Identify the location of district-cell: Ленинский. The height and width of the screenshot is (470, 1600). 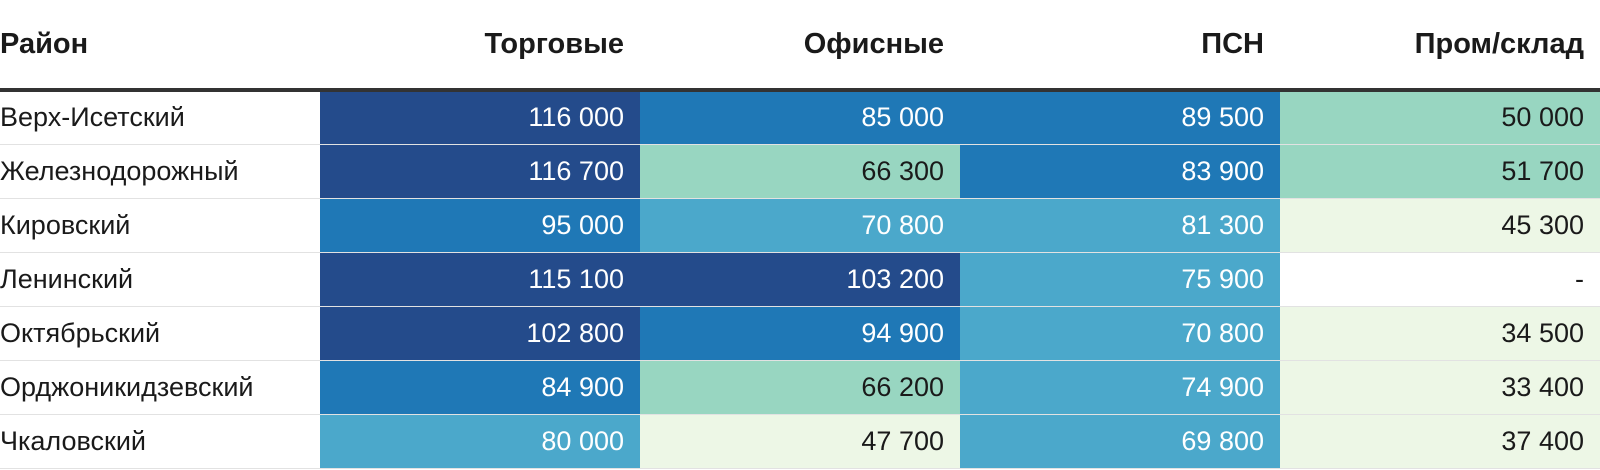
(160, 279).